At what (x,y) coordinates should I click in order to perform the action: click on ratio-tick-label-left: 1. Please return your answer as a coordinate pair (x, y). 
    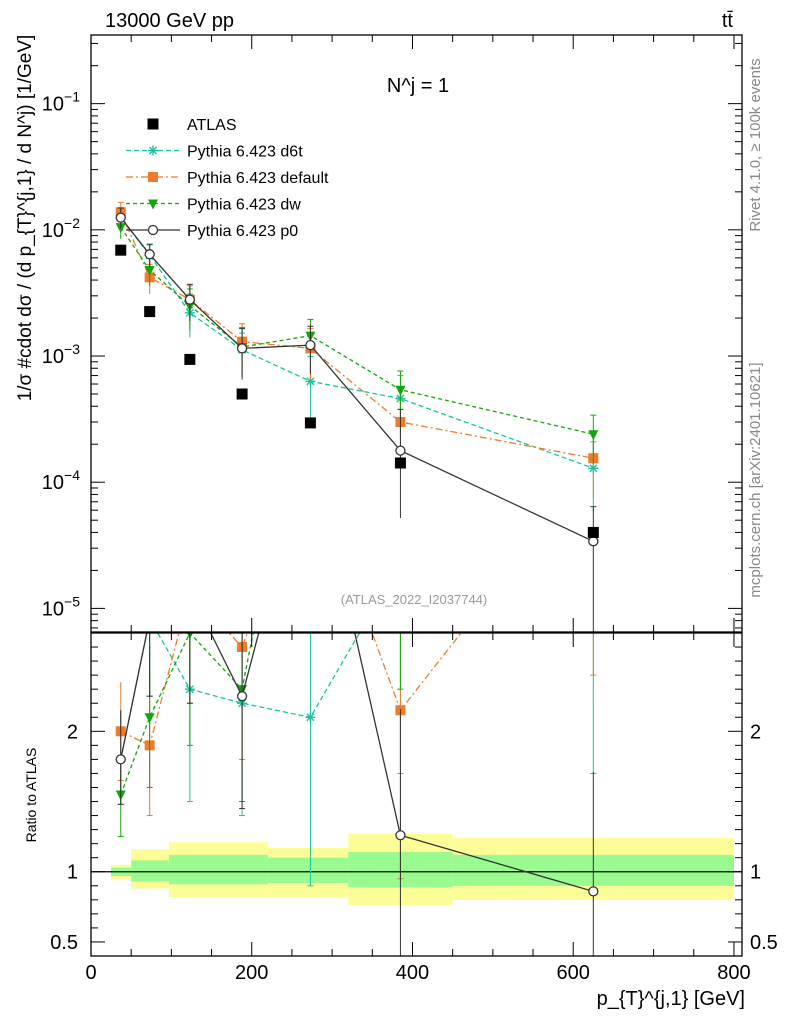
    Looking at the image, I should click on (72, 873).